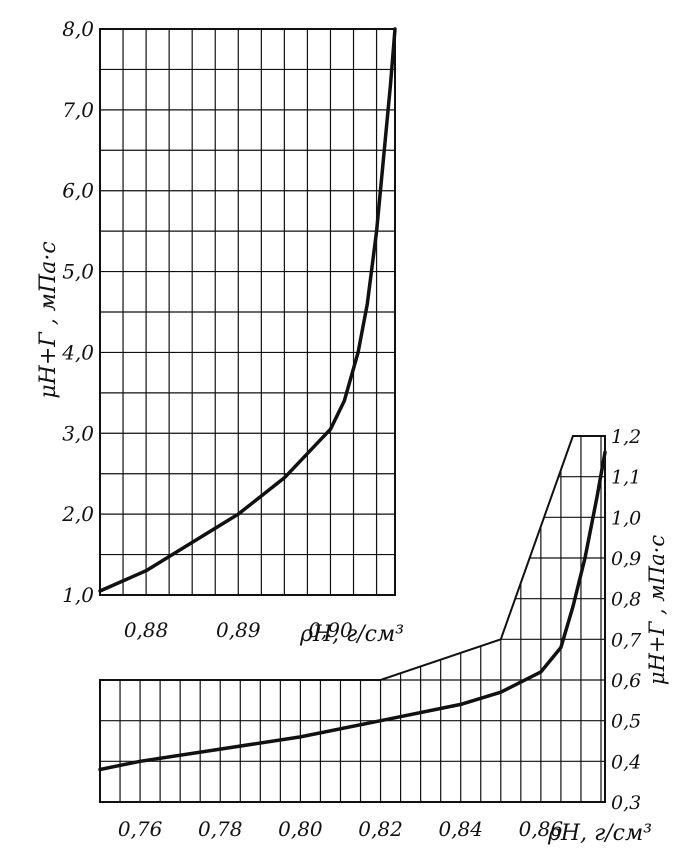  Describe the element at coordinates (626, 518) in the screenshot. I see `lower-y-tick-label: 1,0` at that location.